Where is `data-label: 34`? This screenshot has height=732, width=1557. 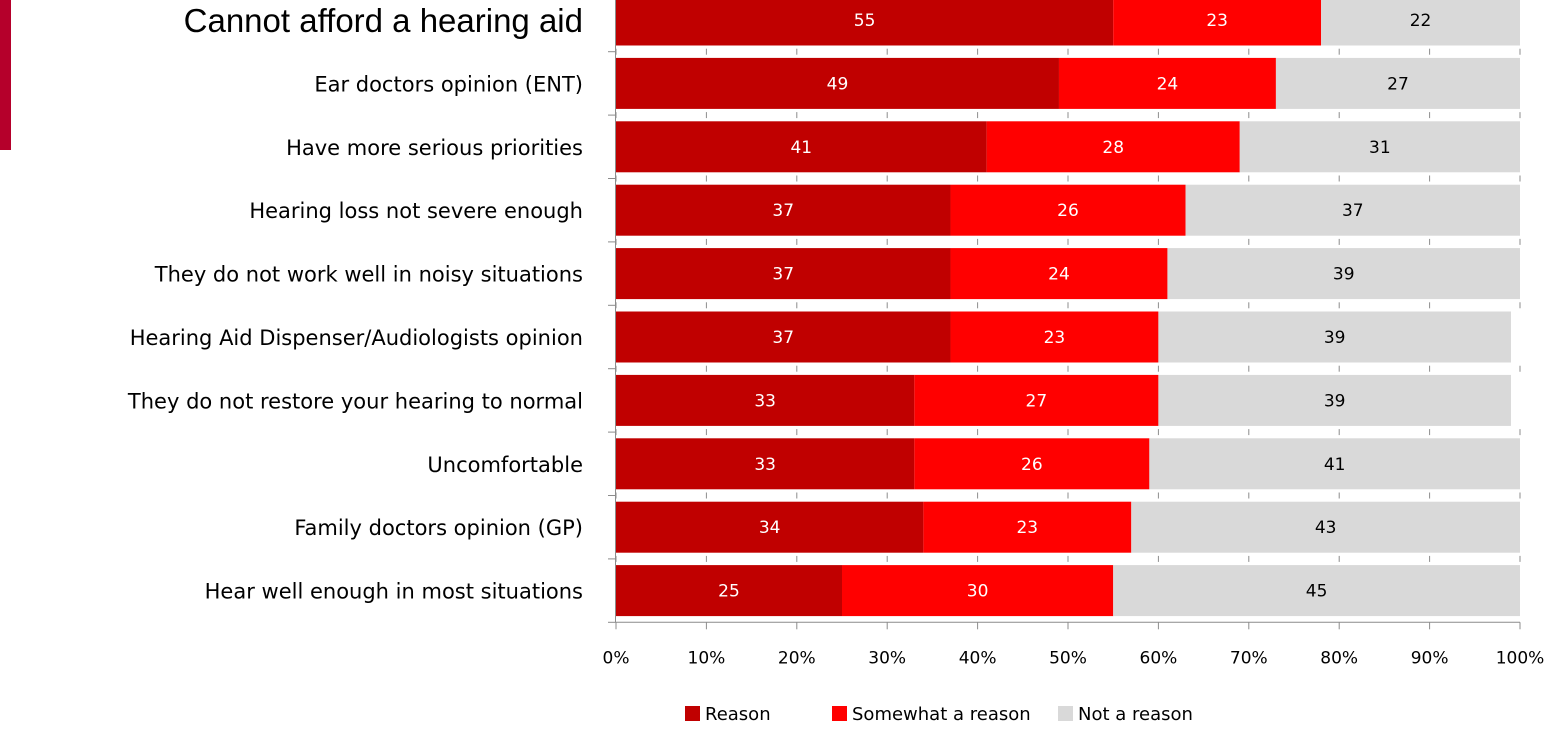 data-label: 34 is located at coordinates (770, 528).